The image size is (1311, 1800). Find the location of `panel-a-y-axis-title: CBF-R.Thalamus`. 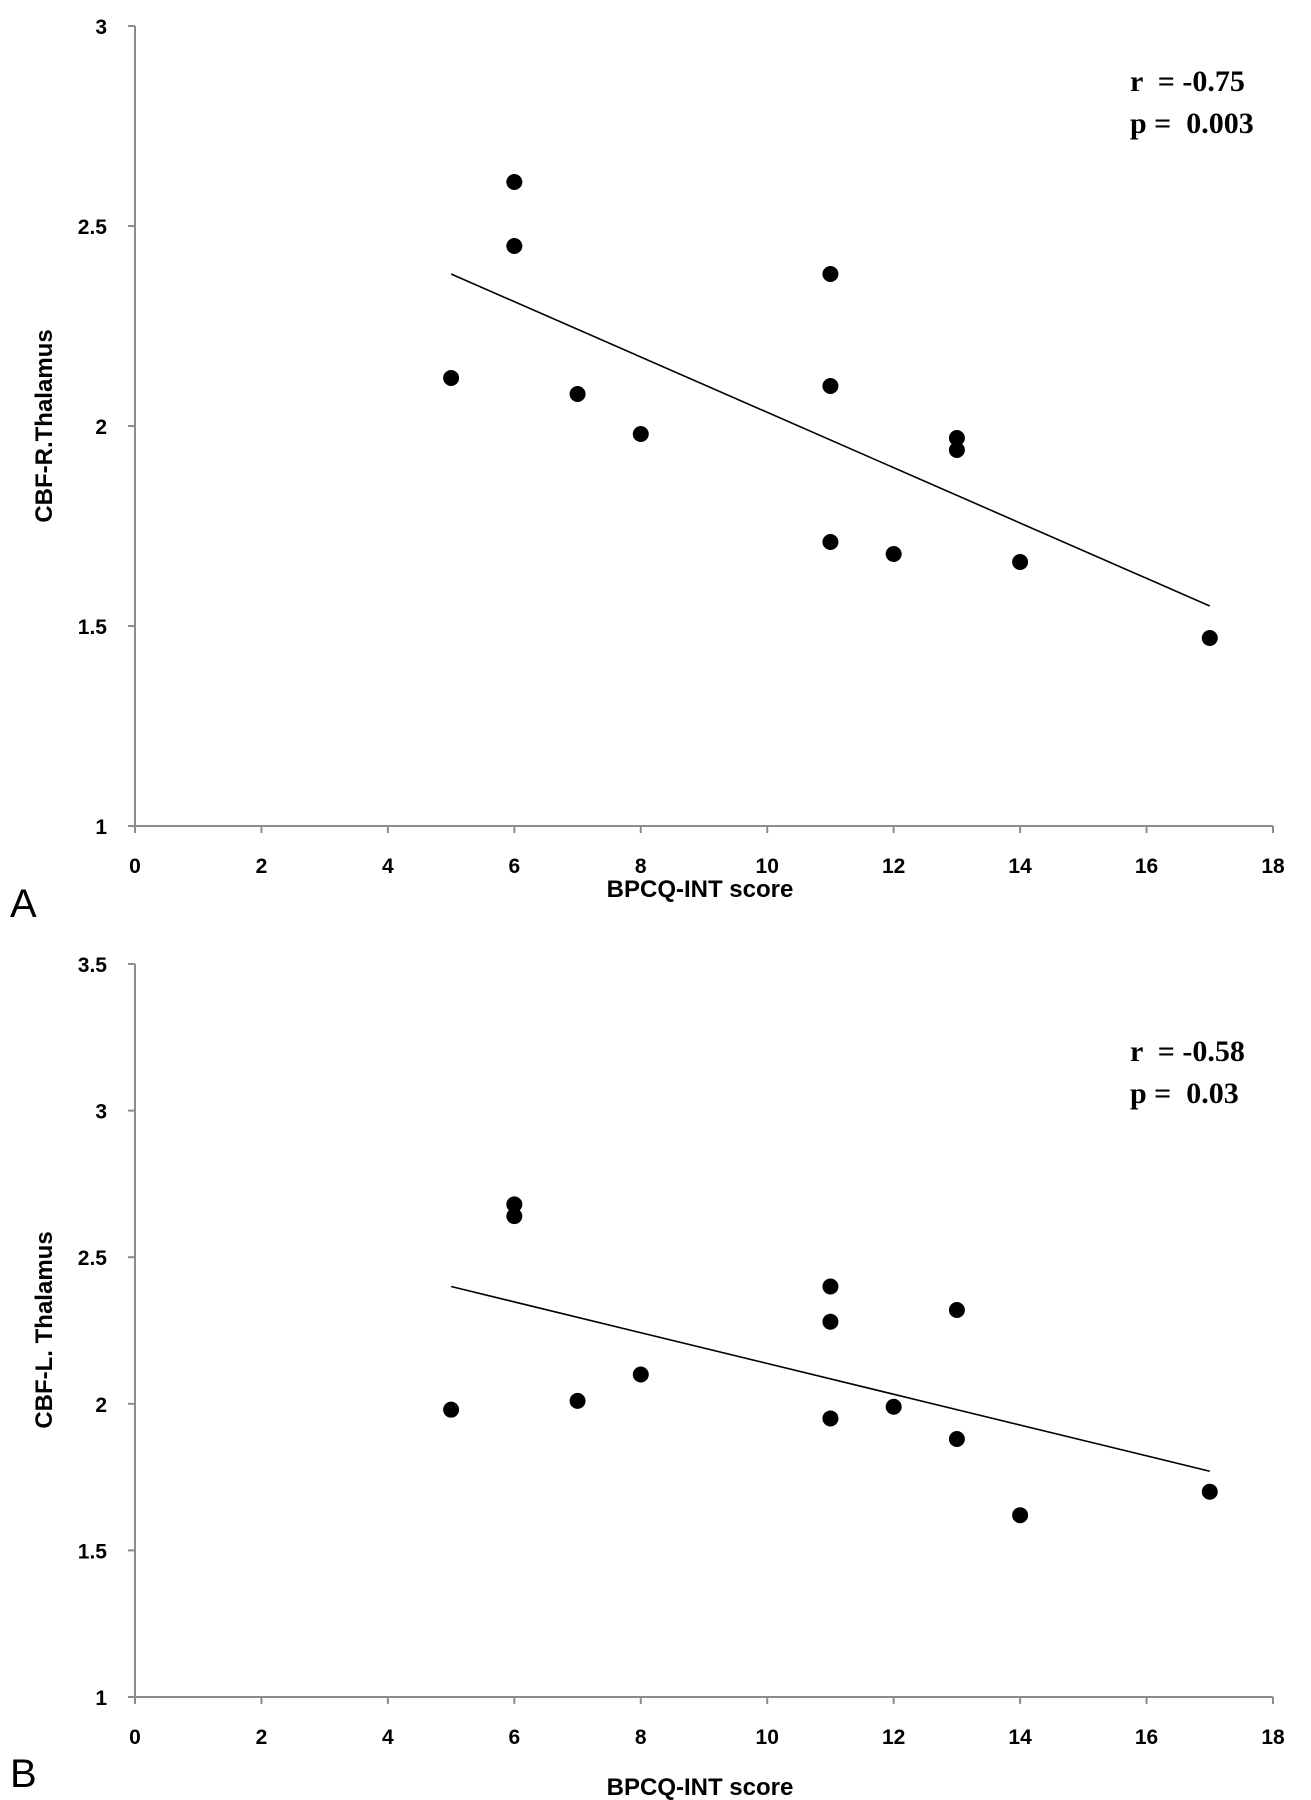

panel-a-y-axis-title: CBF-R.Thalamus is located at coordinates (44, 425).